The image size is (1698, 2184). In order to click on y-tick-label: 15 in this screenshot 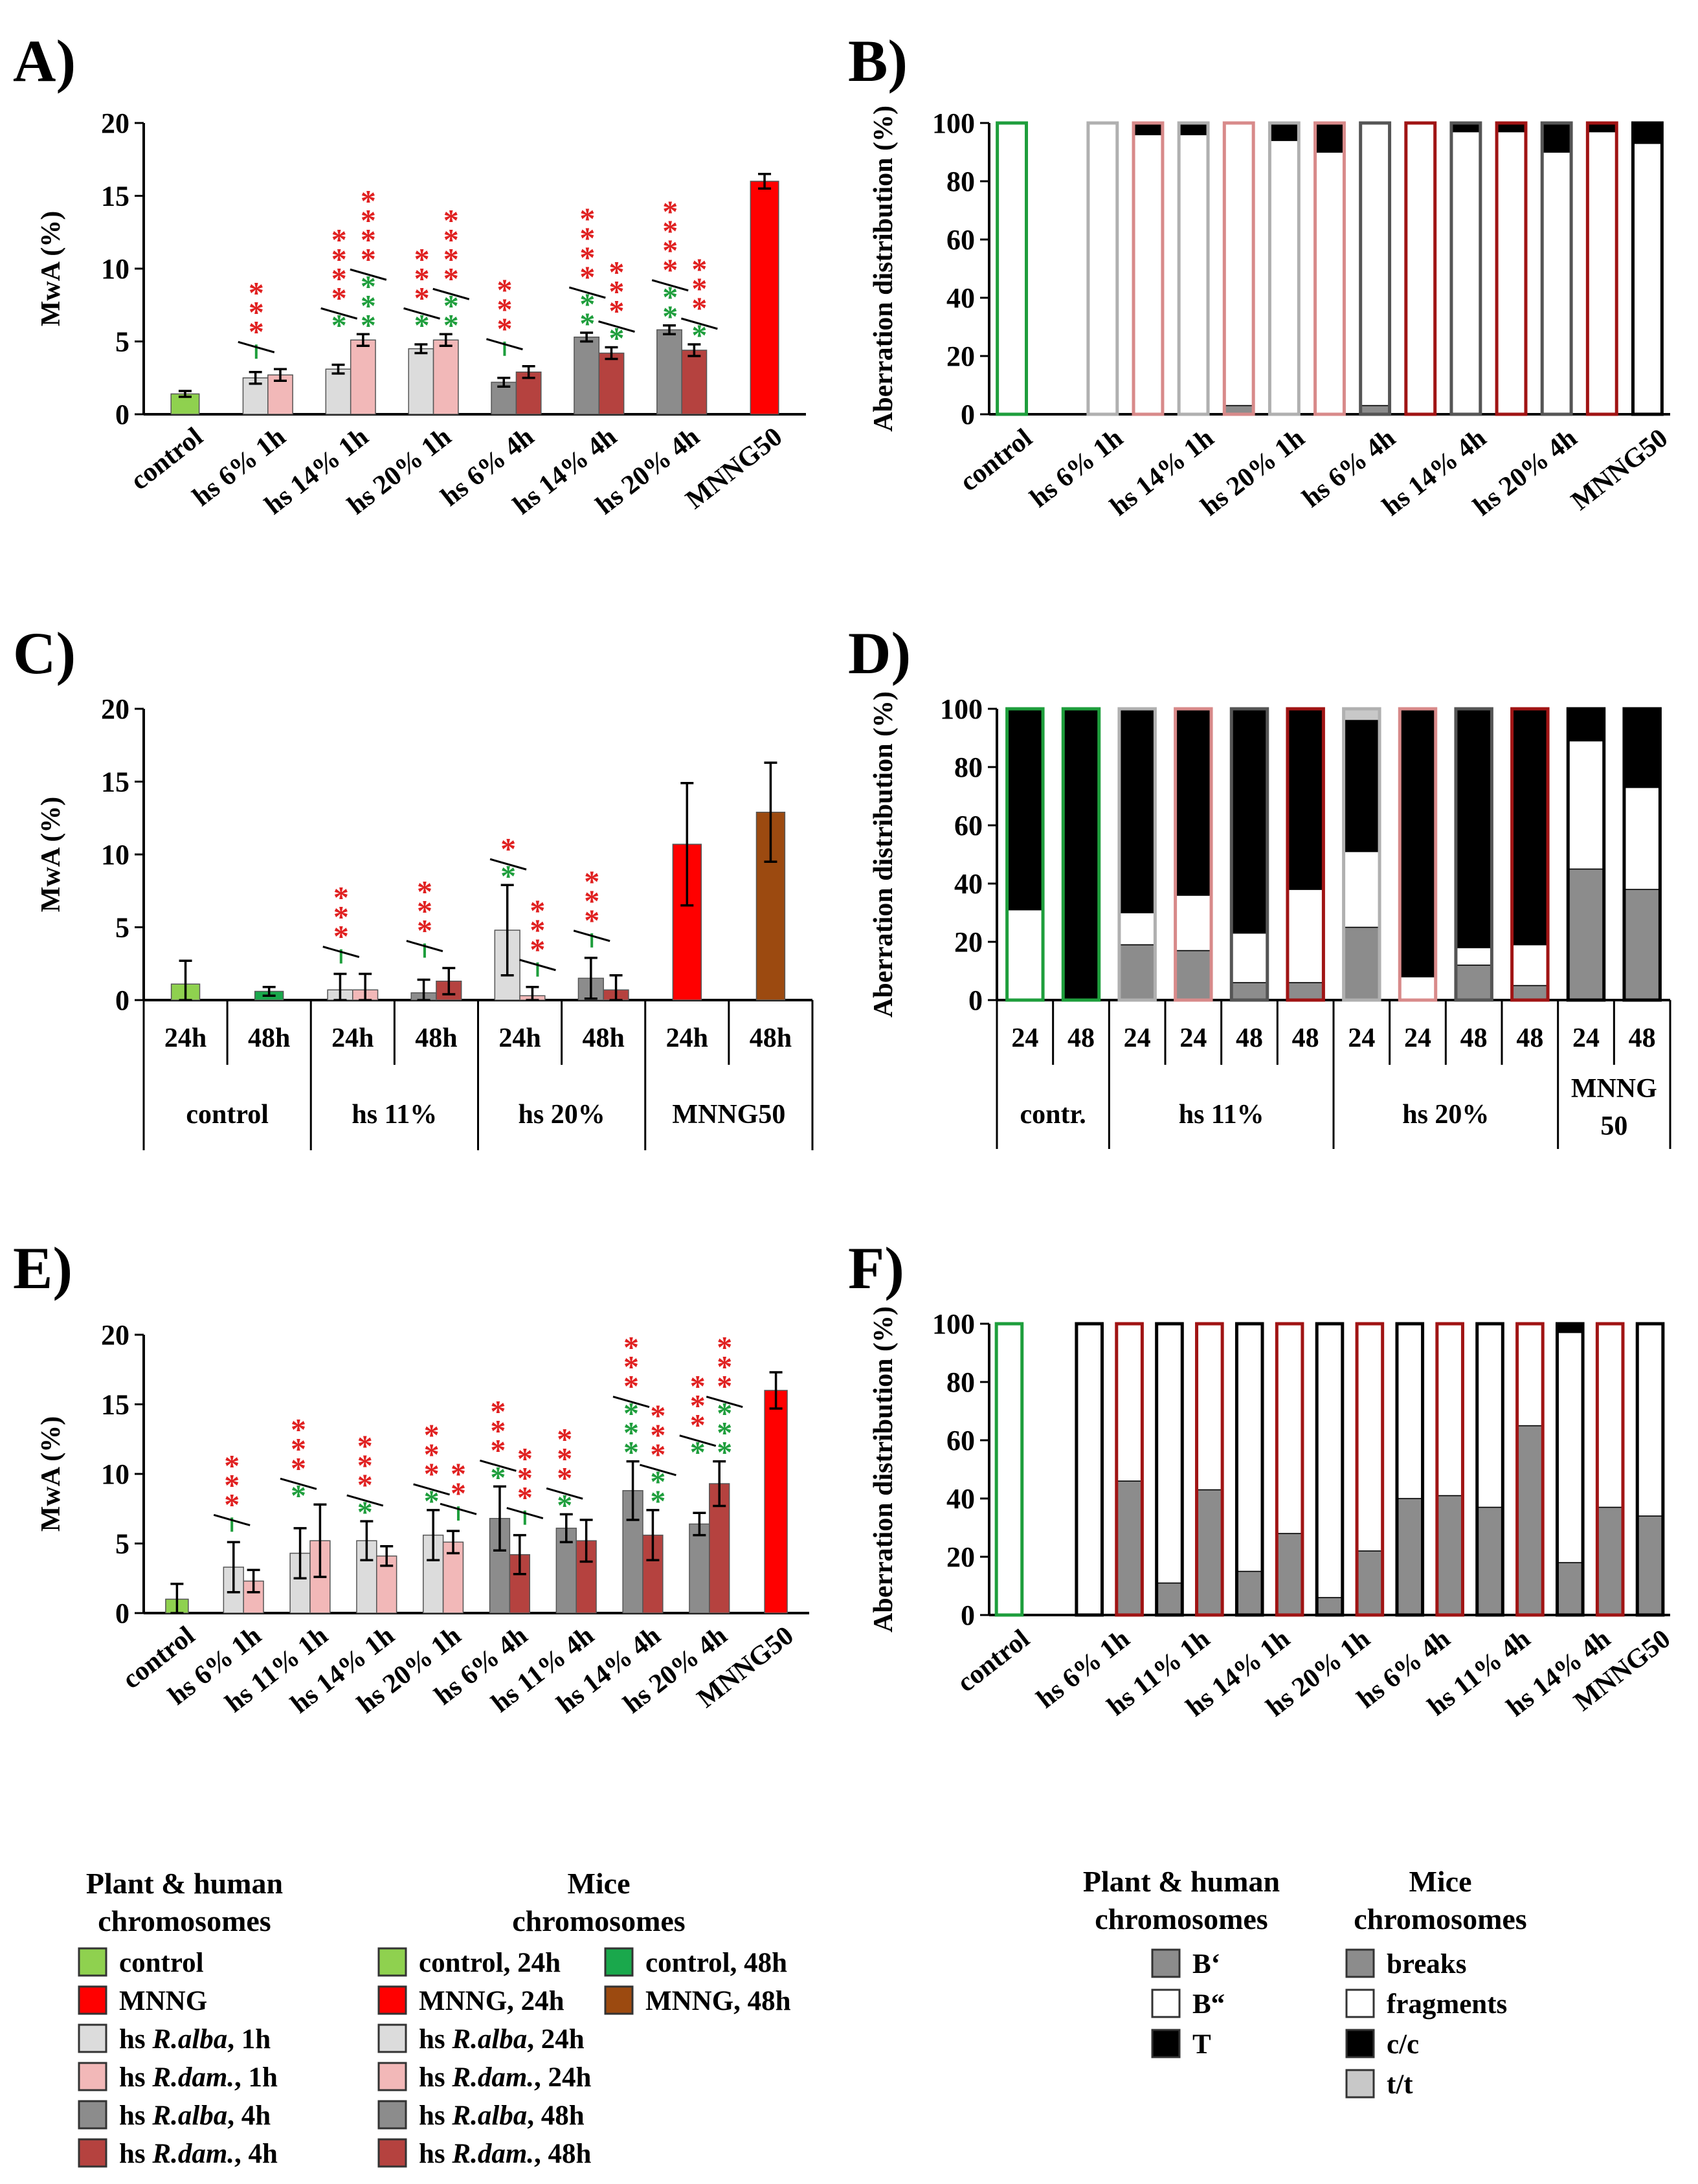, I will do `click(115, 196)`.